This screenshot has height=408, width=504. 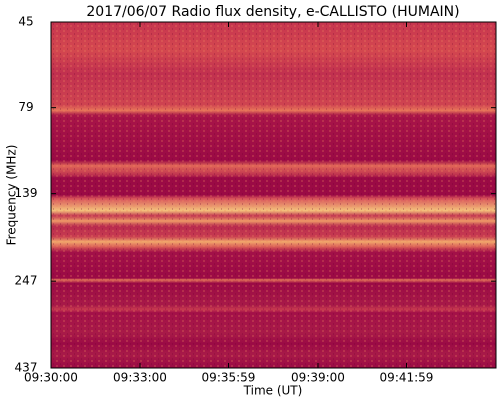 I want to click on y-tick-label: 79, so click(x=25, y=107).